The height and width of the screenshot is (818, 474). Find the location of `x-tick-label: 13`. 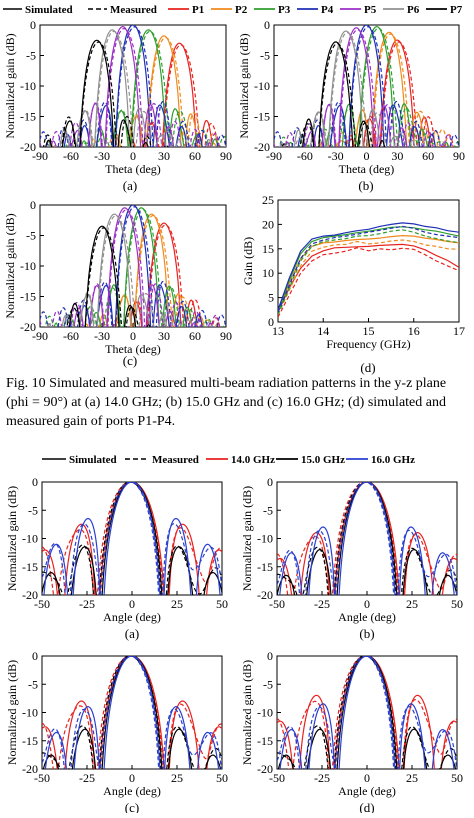

x-tick-label: 13 is located at coordinates (278, 331).